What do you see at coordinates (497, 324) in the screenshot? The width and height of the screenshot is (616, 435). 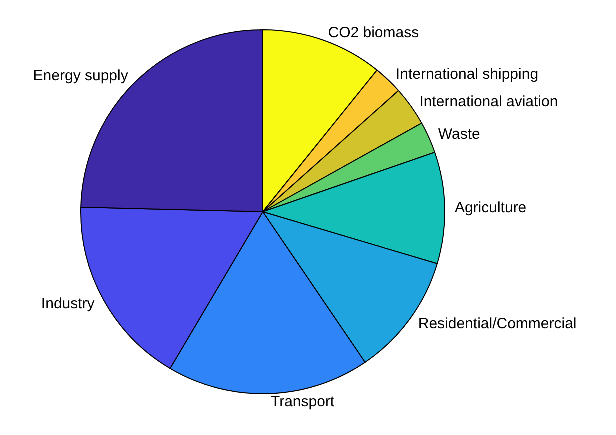 I see `slice-label: Residential/Commercial` at bounding box center [497, 324].